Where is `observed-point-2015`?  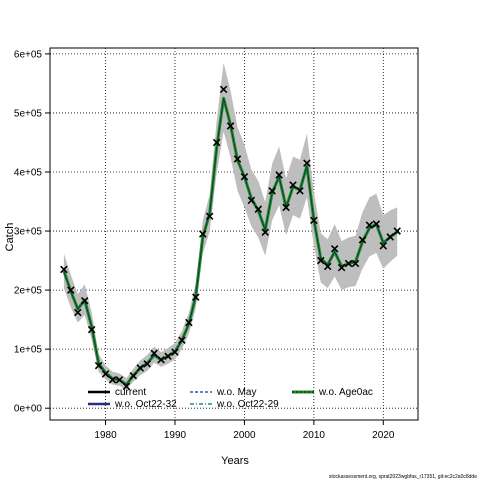
observed-point-2015 is located at coordinates (348, 263).